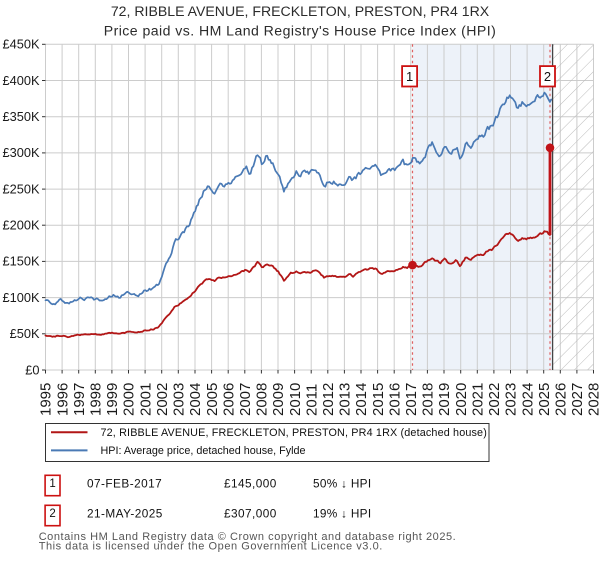 This screenshot has height=565, width=600. What do you see at coordinates (245, 399) in the screenshot?
I see `svg-text: 2007` at bounding box center [245, 399].